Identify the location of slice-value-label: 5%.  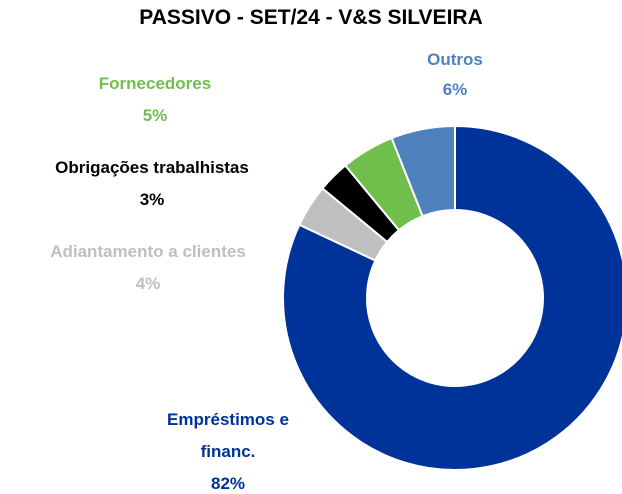
(155, 115).